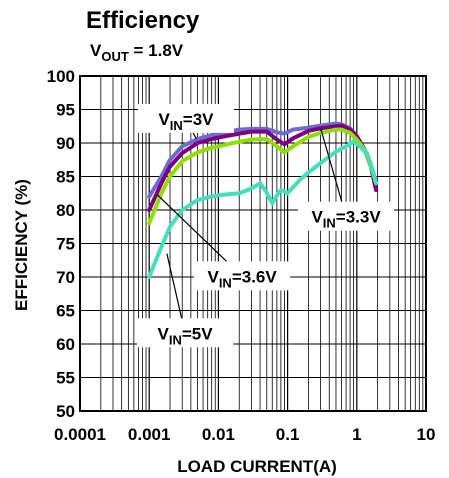 This screenshot has height=478, width=449. Describe the element at coordinates (356, 434) in the screenshot. I see `x-tick-label: 1` at that location.